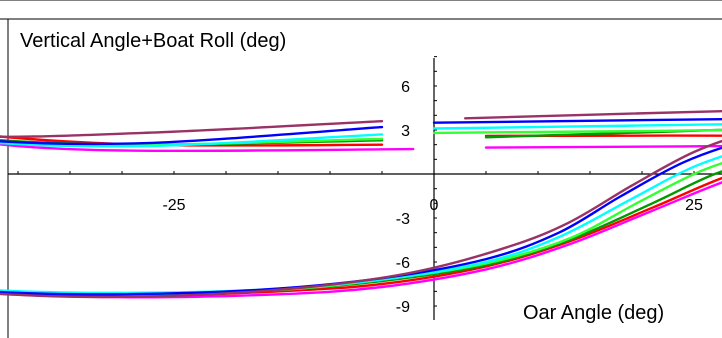  Describe the element at coordinates (434, 205) in the screenshot. I see `x-tick-label: 0` at that location.